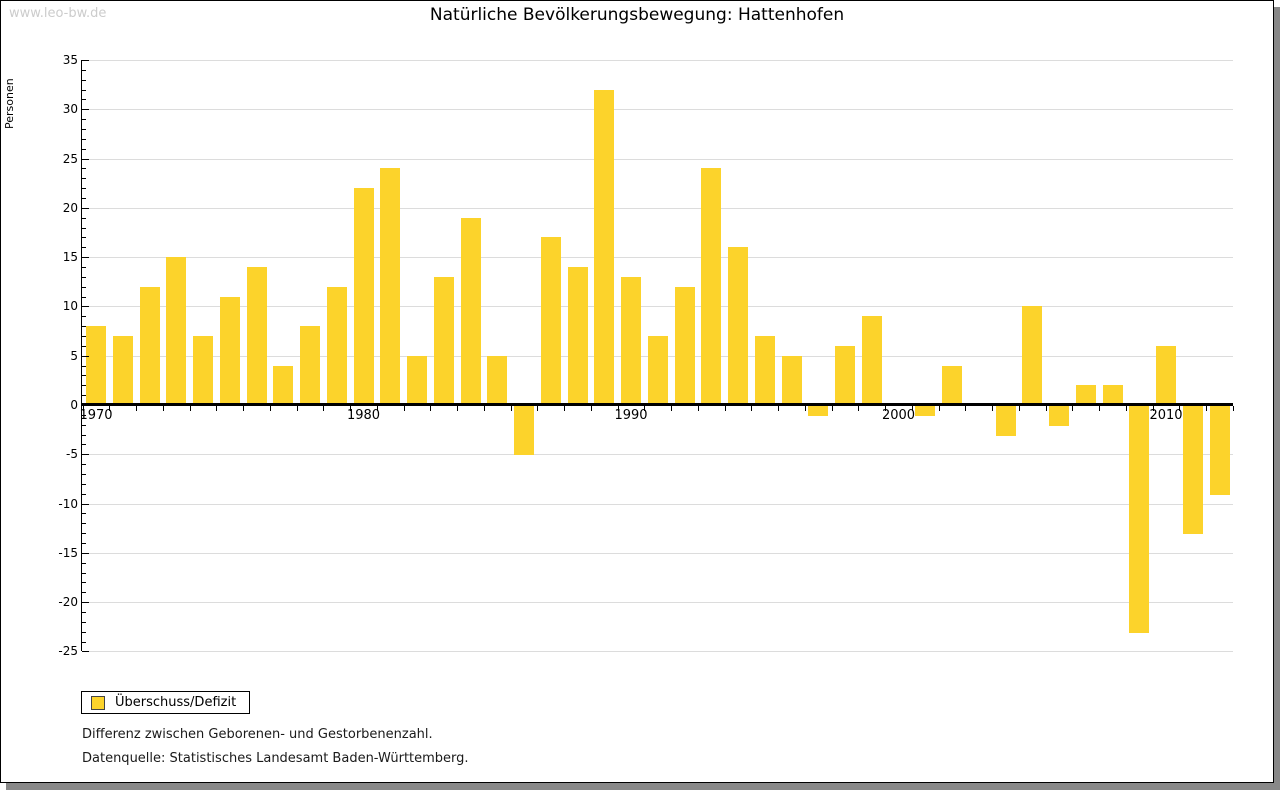  I want to click on y-tick-label: 0, so click(74, 405).